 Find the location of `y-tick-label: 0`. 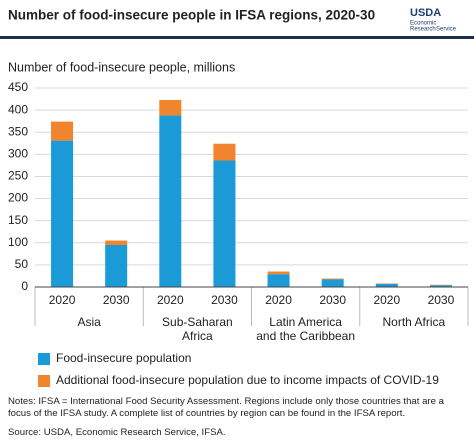

y-tick-label: 0 is located at coordinates (24, 286).